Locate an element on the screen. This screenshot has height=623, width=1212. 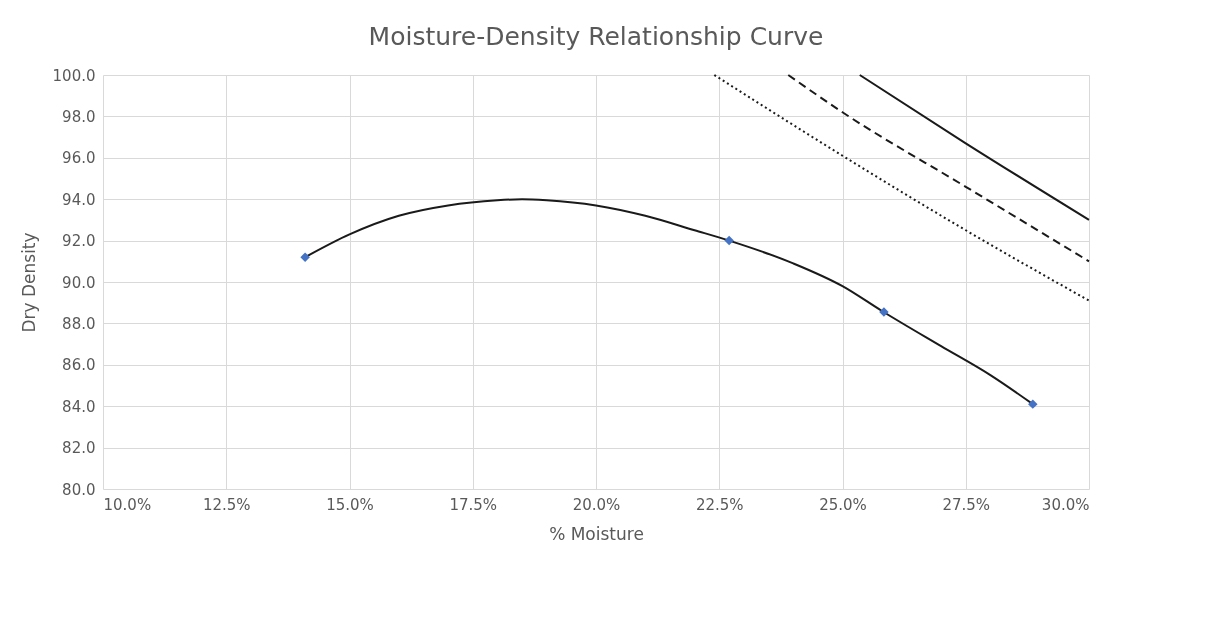
x-tick-label: 17.5% is located at coordinates (473, 504).